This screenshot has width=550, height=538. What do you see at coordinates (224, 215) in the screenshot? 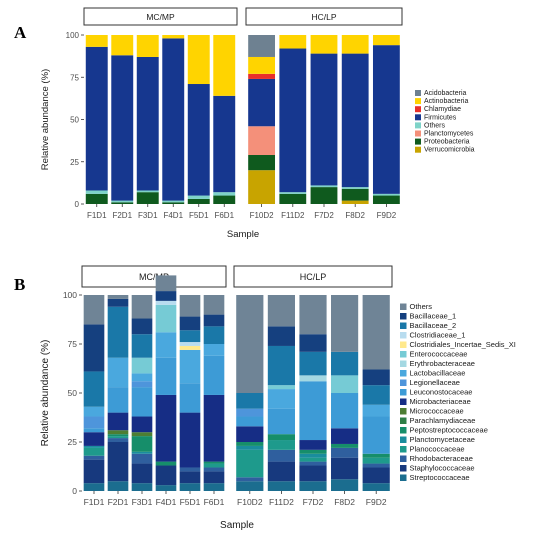
I see `x-tick-label: F6D1` at bounding box center [224, 215].